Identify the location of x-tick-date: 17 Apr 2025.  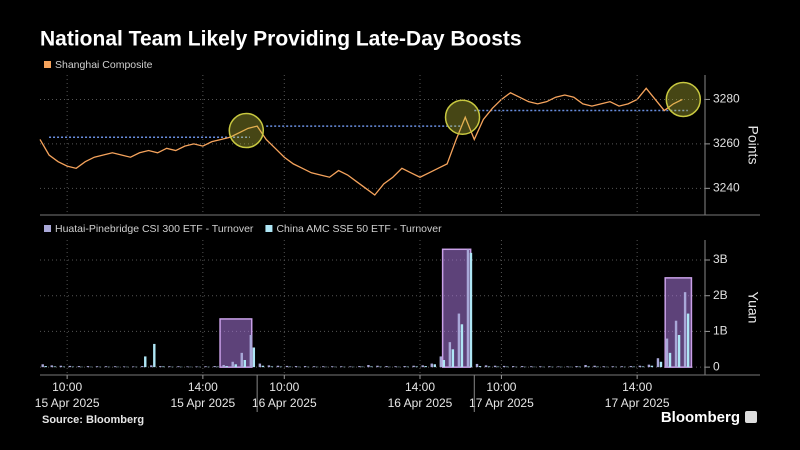
(501, 403).